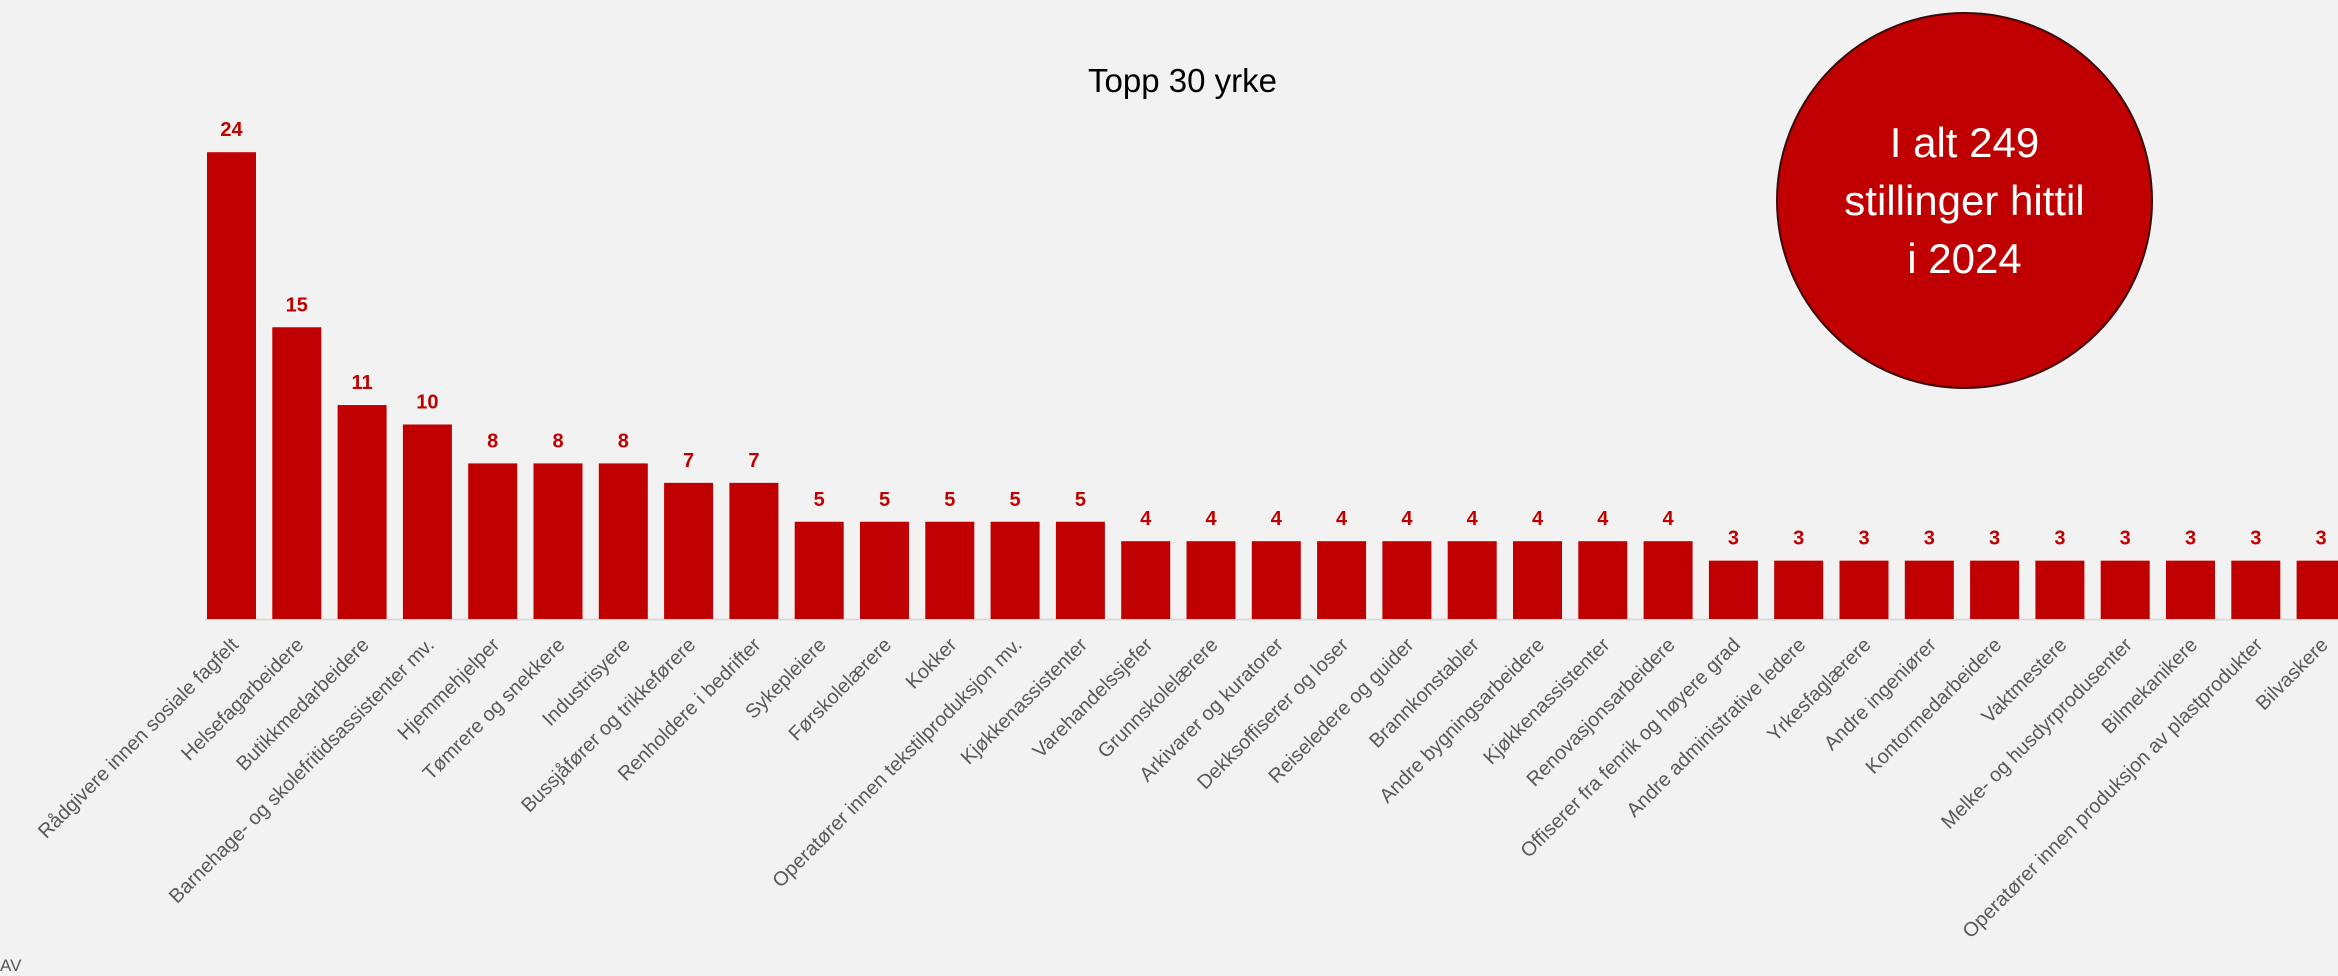  Describe the element at coordinates (297, 305) in the screenshot. I see `bar-value-label: 15` at that location.